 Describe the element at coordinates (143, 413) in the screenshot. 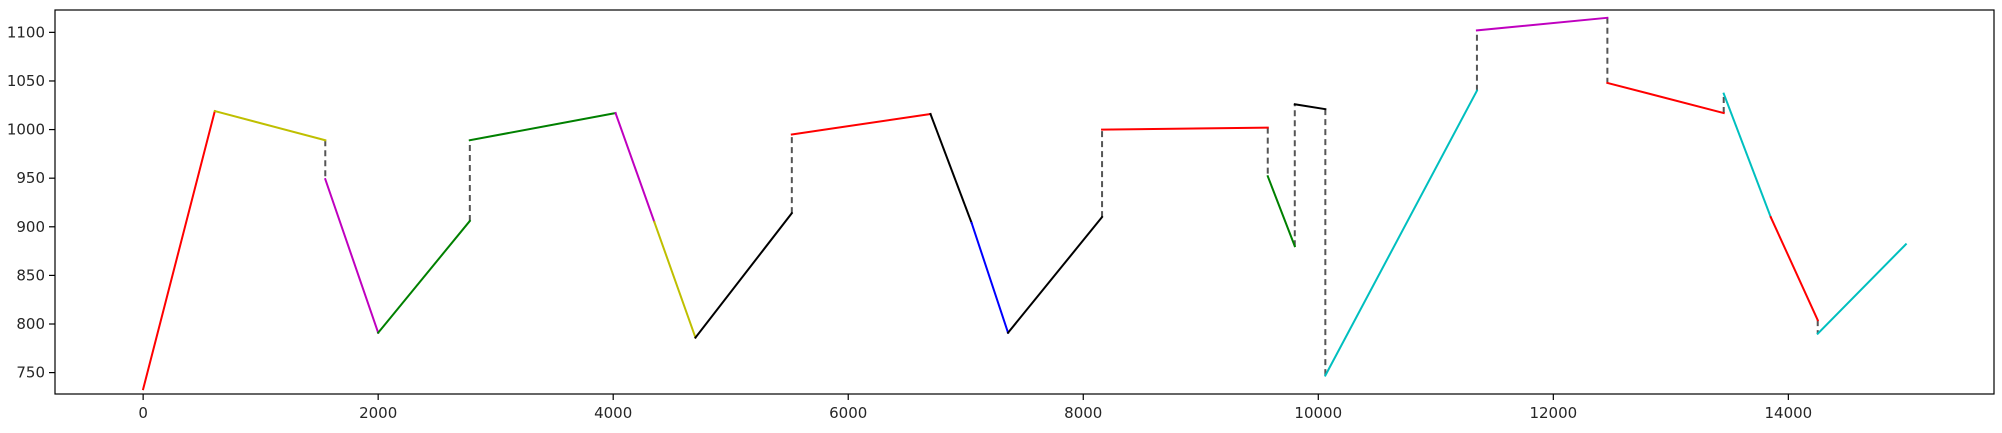

I see `x-tick-label-0: 0` at that location.